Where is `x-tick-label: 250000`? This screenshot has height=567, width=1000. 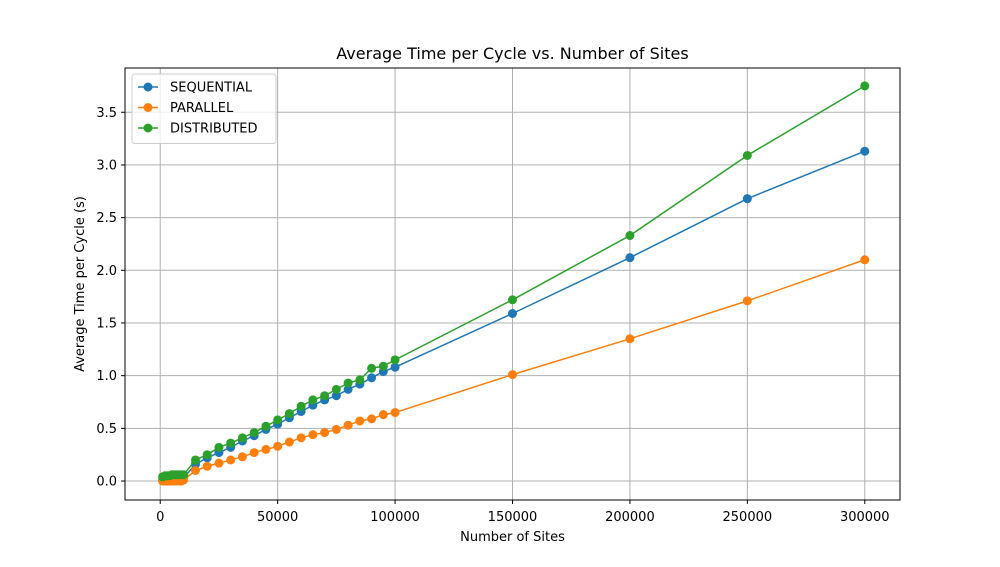 x-tick-label: 250000 is located at coordinates (748, 517).